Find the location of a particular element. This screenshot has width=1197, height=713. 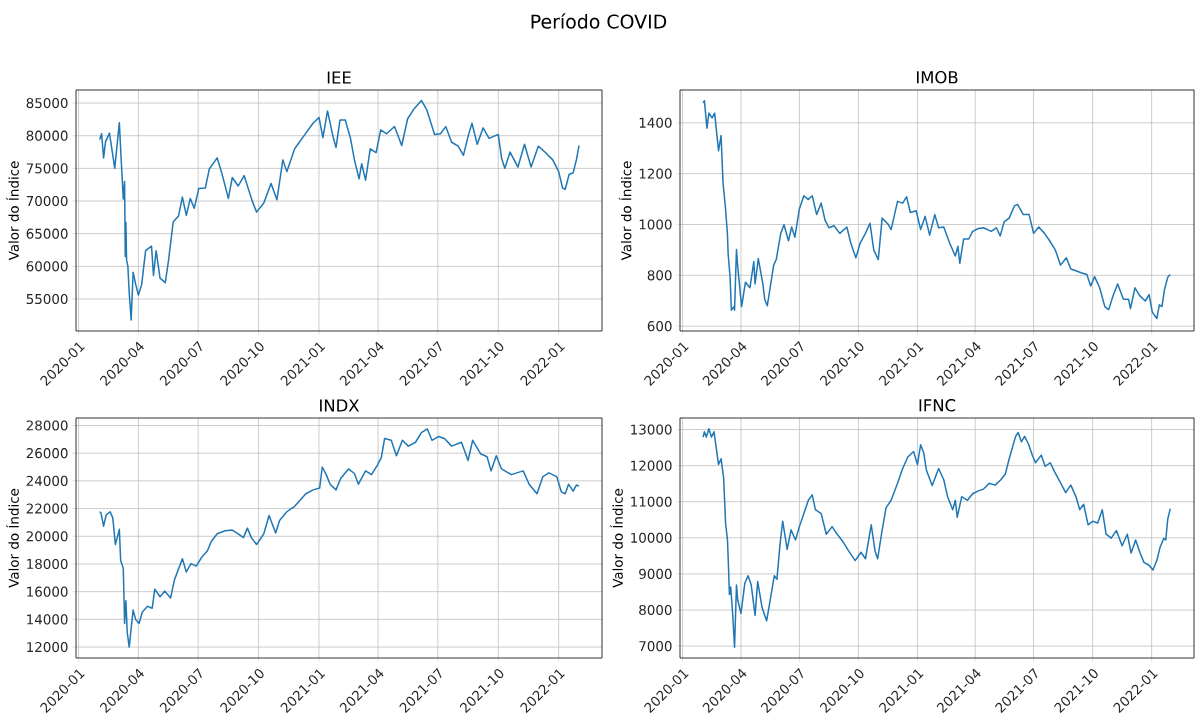

y-tick-label: 14000 is located at coordinates (47, 619).